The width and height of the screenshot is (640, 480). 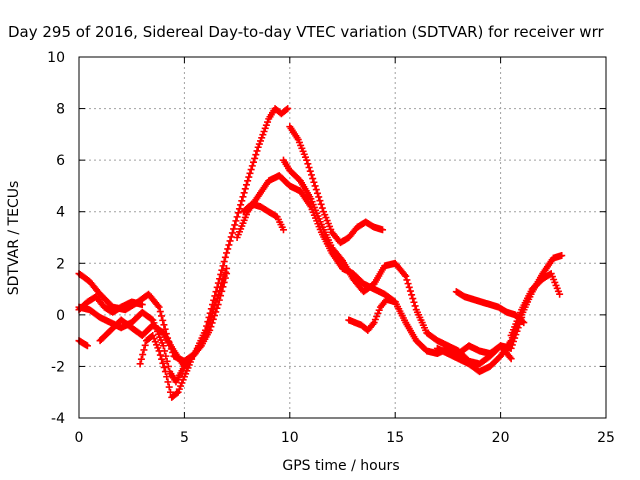 I want to click on x-tick-label: 20, so click(x=501, y=438).